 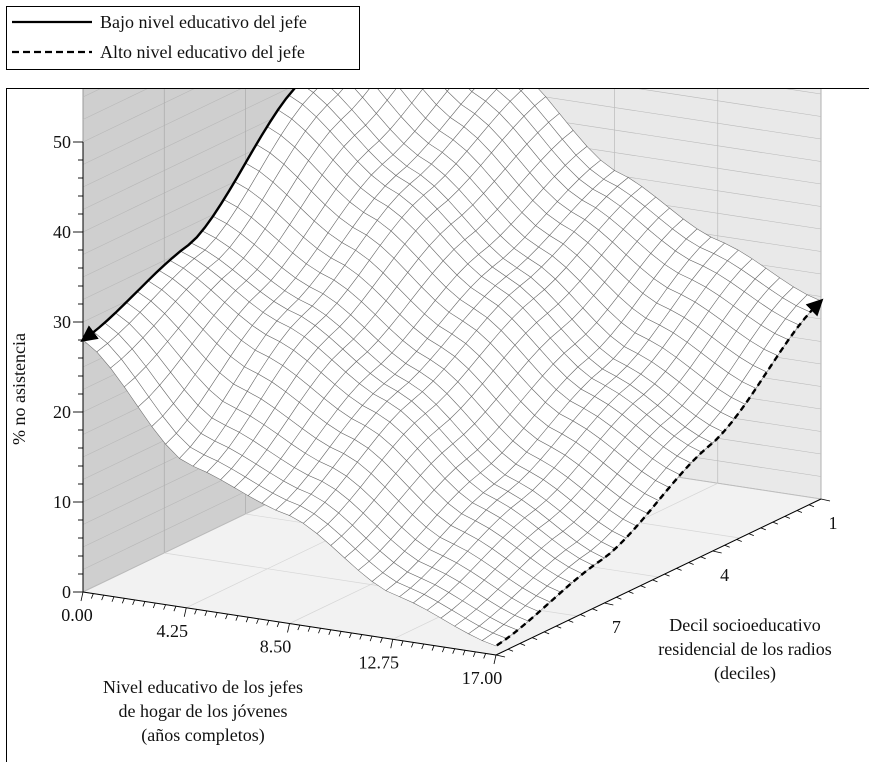 I want to click on y-tick-label: 4, so click(x=724, y=575).